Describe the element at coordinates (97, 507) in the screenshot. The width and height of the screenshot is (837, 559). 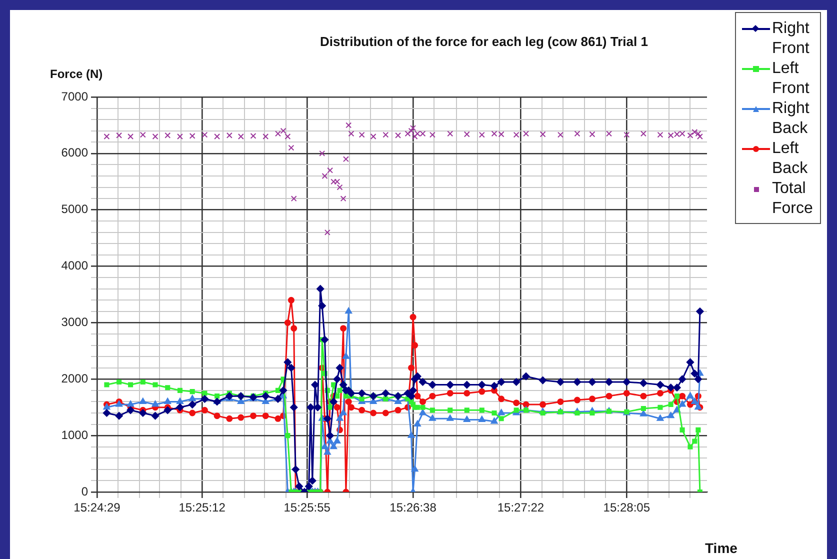
I see `x-tick-label: 15:24:29` at that location.